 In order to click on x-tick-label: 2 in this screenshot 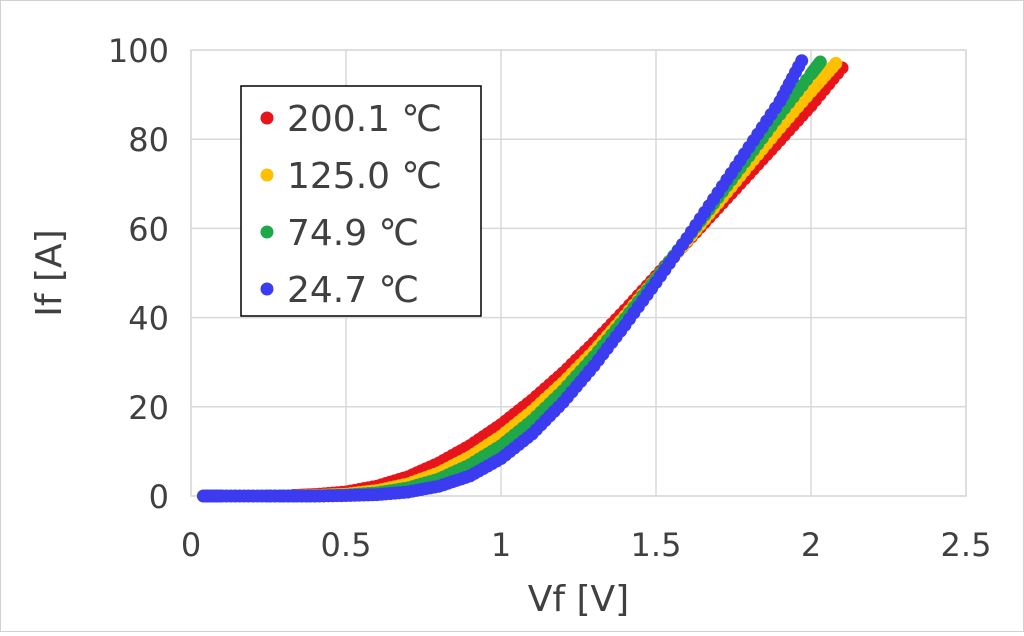, I will do `click(811, 545)`.